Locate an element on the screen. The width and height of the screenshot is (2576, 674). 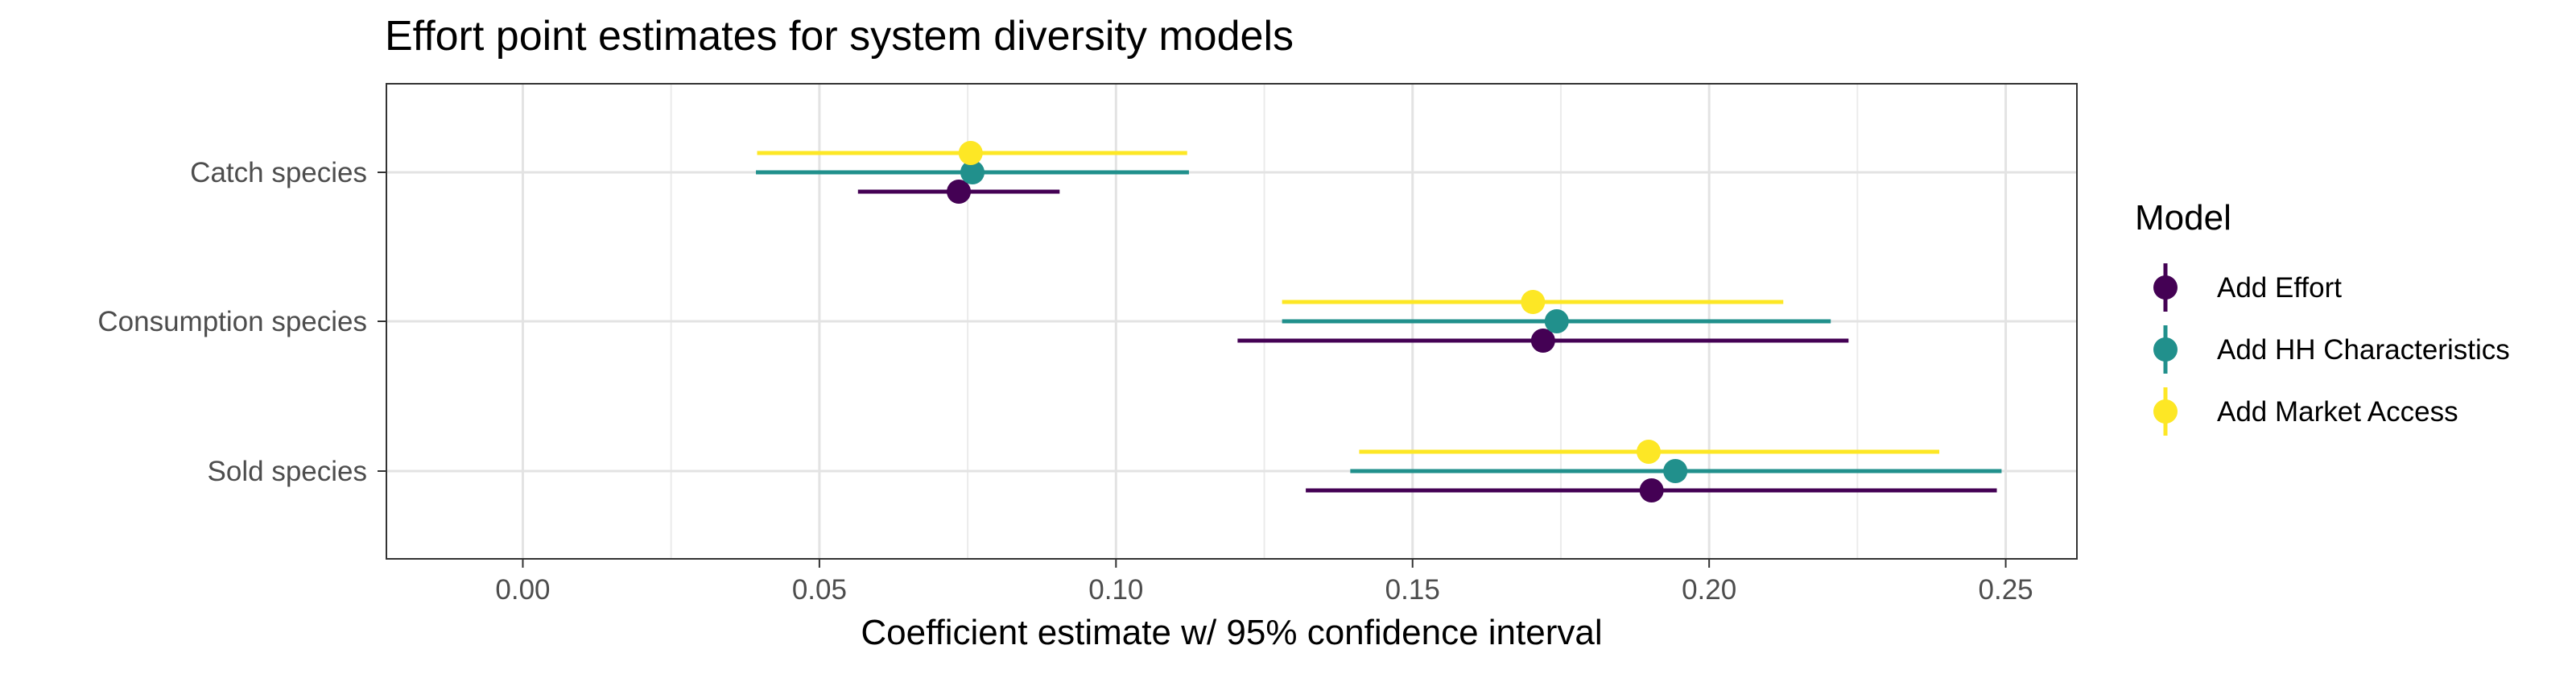
x-tick-label: 0.25 is located at coordinates (2006, 590).